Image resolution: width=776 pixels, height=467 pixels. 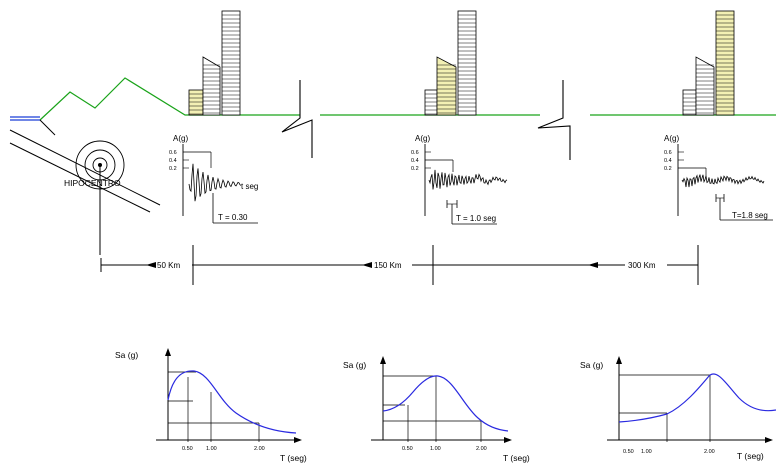 I want to click on distance-scale: 50 Km 150 Km 300 Km, so click(x=399, y=265).